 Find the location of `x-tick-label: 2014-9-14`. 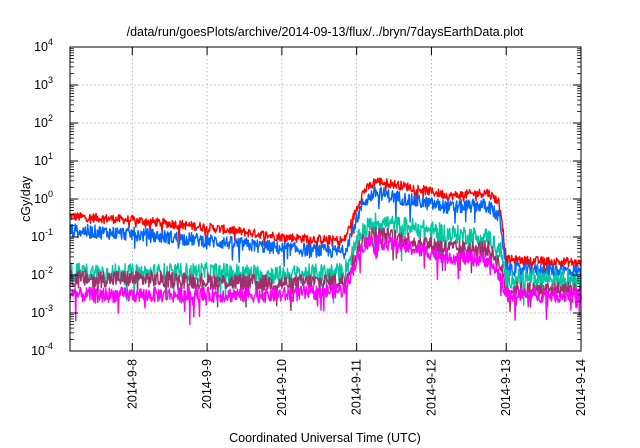

x-tick-label: 2014-9-14 is located at coordinates (581, 387).